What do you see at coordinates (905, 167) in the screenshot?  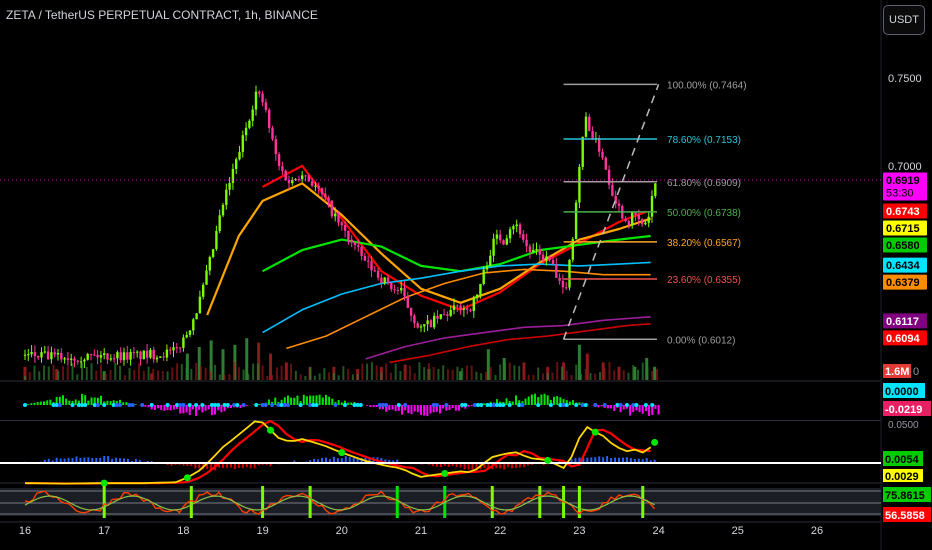 I see `price-tick-label: 0.7000` at bounding box center [905, 167].